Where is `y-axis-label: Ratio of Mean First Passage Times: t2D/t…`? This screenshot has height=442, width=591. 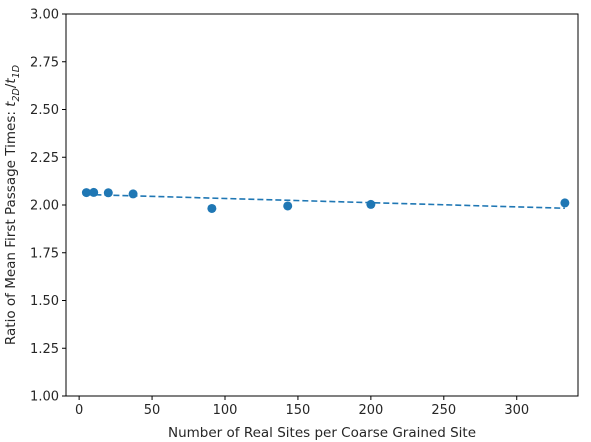 y-axis-label: Ratio of Mean First Passage Times: t2D/t… is located at coordinates (12, 205).